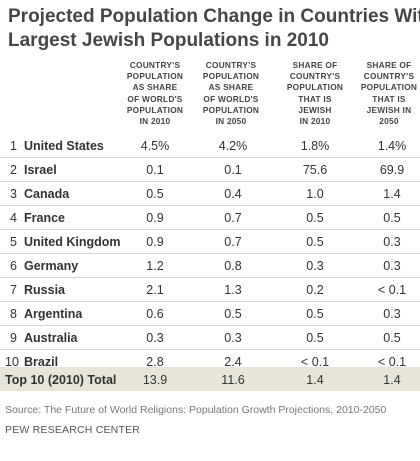 The image size is (420, 461). Describe the element at coordinates (315, 266) in the screenshot. I see `row-value-jewish-2010: 0.3` at that location.